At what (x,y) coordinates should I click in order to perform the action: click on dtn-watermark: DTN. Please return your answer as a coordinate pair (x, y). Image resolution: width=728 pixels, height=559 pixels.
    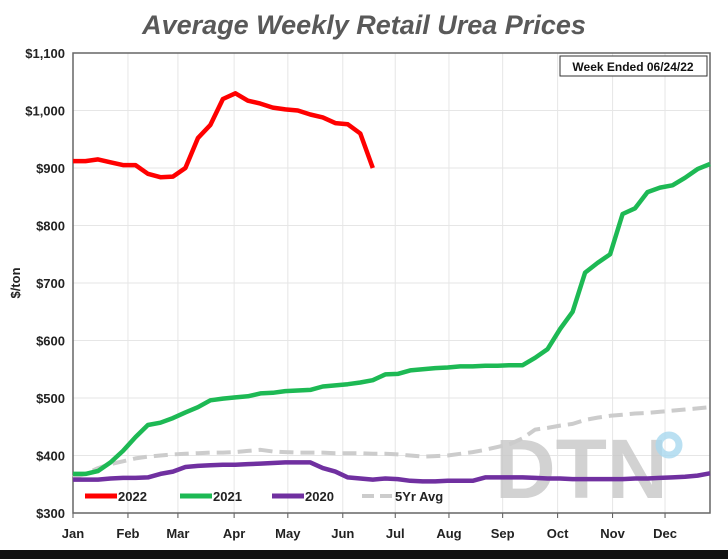
    Looking at the image, I should click on (581, 469).